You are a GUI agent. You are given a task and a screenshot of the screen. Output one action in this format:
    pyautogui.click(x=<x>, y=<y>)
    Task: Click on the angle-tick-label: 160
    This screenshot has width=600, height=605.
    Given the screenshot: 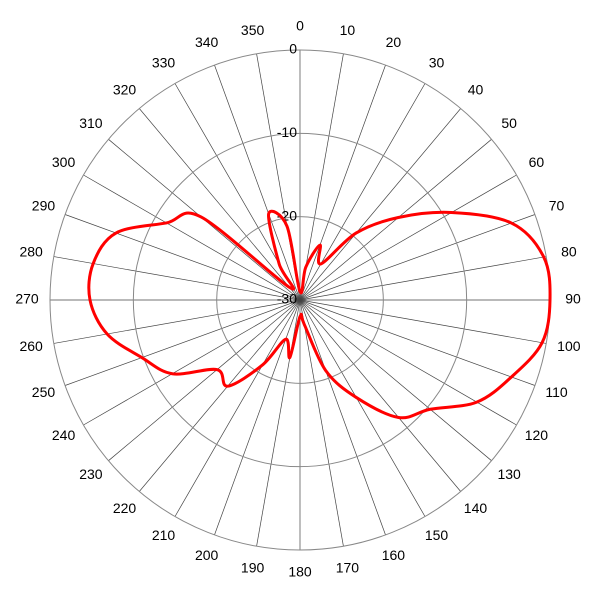 What is the action you would take?
    pyautogui.click(x=394, y=555)
    